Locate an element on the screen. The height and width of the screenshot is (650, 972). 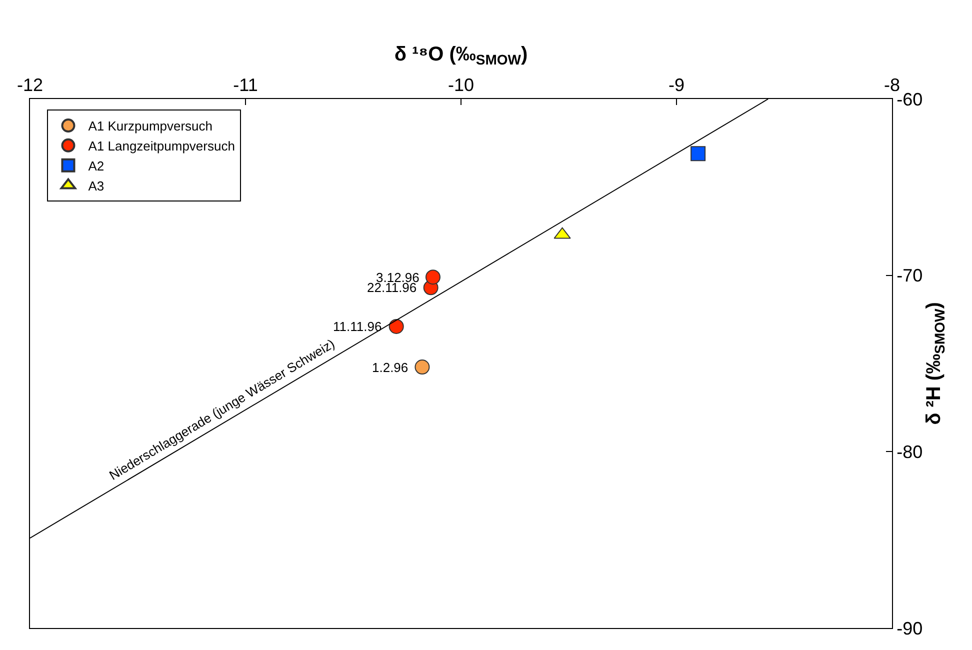
legend-label: A1 Langzeitpumpversuch is located at coordinates (161, 146).